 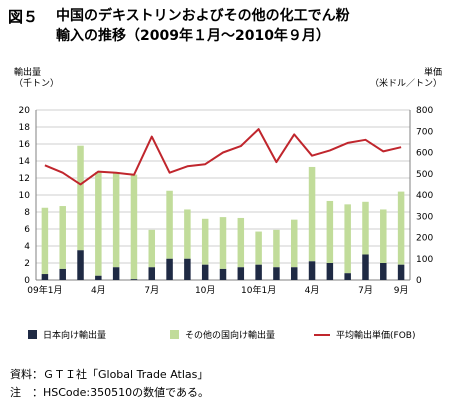 What do you see at coordinates (25, 145) in the screenshot?
I see `left-axis-tick-label: 16` at bounding box center [25, 145].